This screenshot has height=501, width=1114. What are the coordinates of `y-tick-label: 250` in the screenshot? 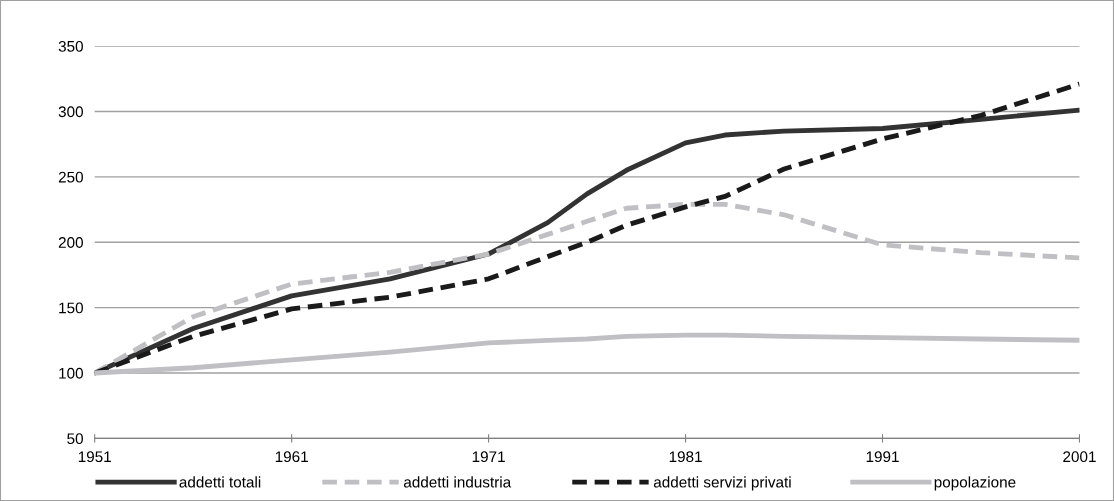 It's located at (70, 177).